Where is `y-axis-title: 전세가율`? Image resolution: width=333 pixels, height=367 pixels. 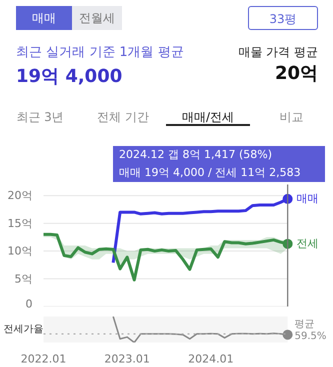 y-axis-title: 전세가율 is located at coordinates (24, 329).